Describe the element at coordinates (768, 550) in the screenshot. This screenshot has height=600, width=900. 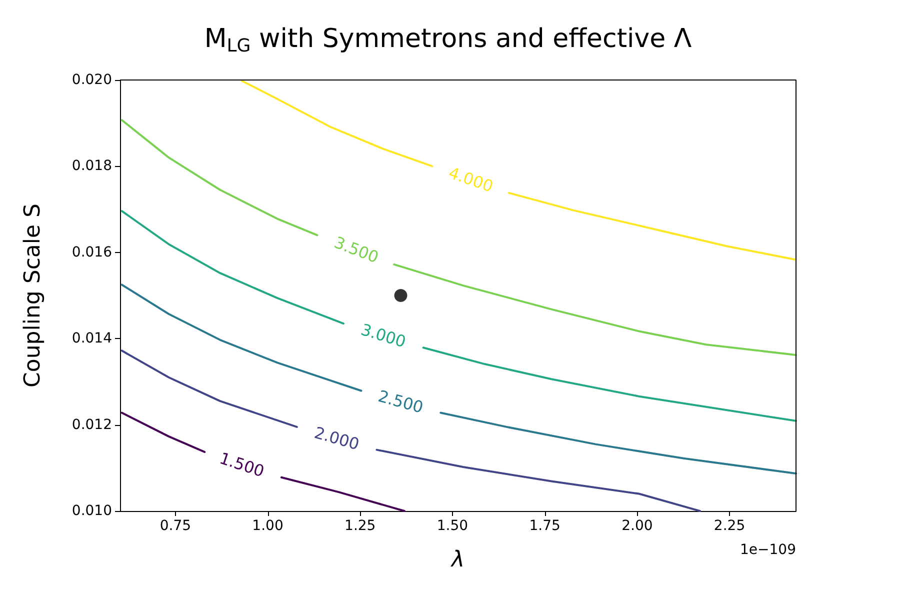
I see `text: 1e−109` at that location.